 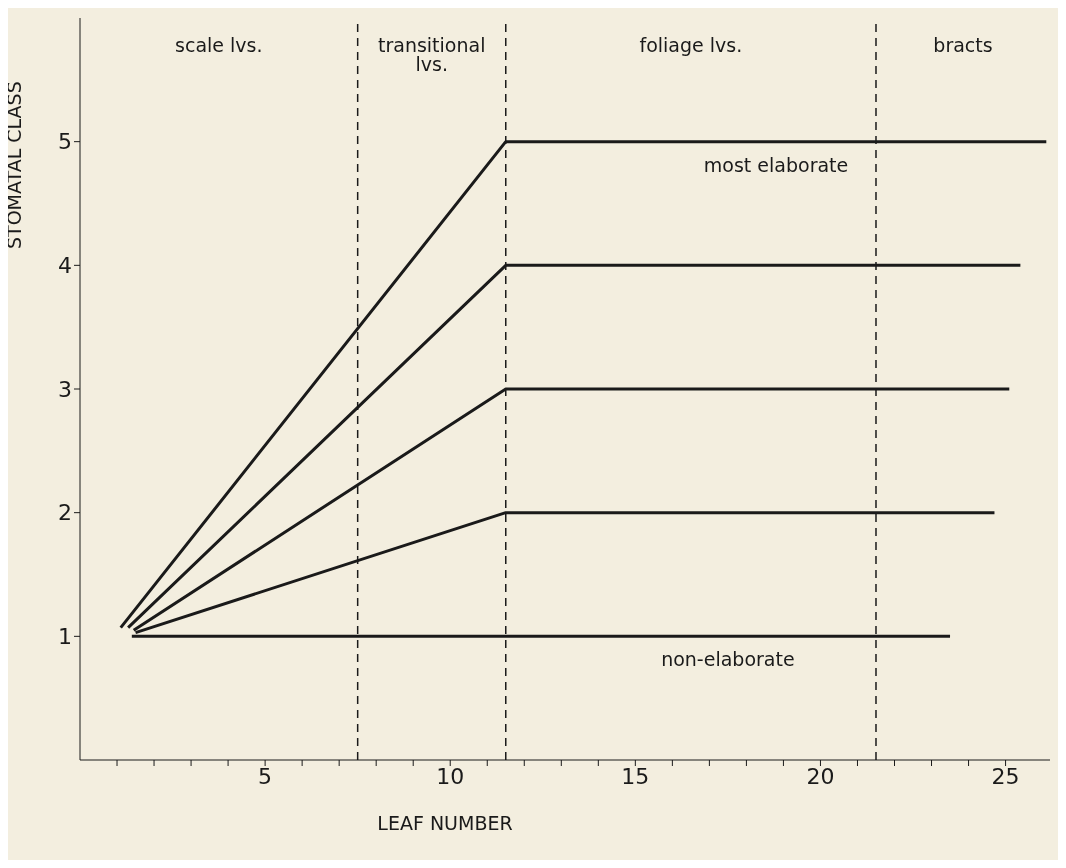 I want to click on x-tick-label: 15, so click(x=635, y=776).